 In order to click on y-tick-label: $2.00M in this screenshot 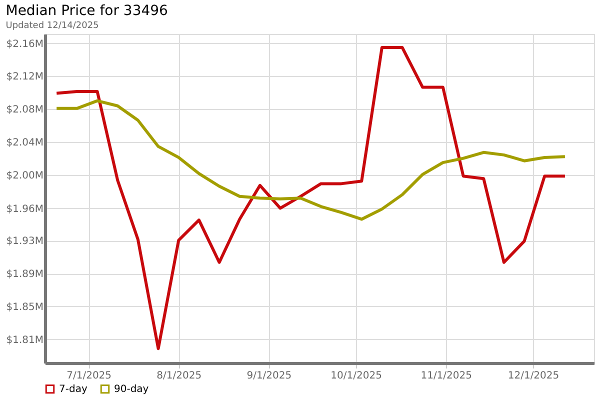, I will do `click(25, 176)`.